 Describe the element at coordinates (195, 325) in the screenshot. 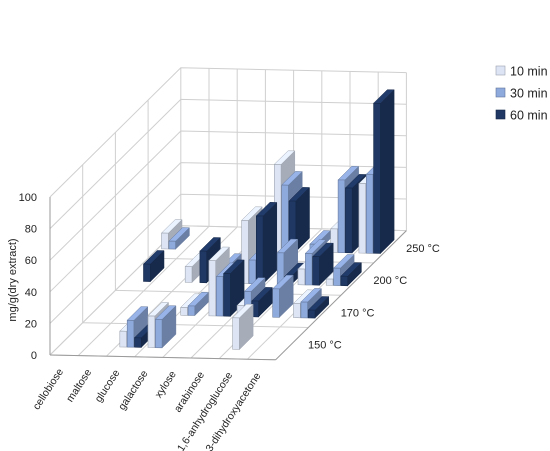

I see `gridline` at that location.